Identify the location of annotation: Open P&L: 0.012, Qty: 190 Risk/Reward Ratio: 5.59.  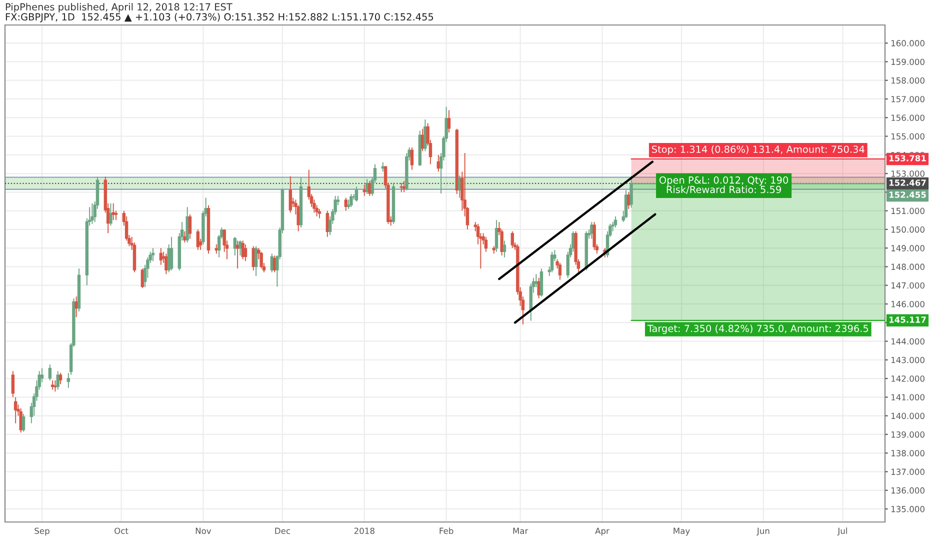
(723, 185).